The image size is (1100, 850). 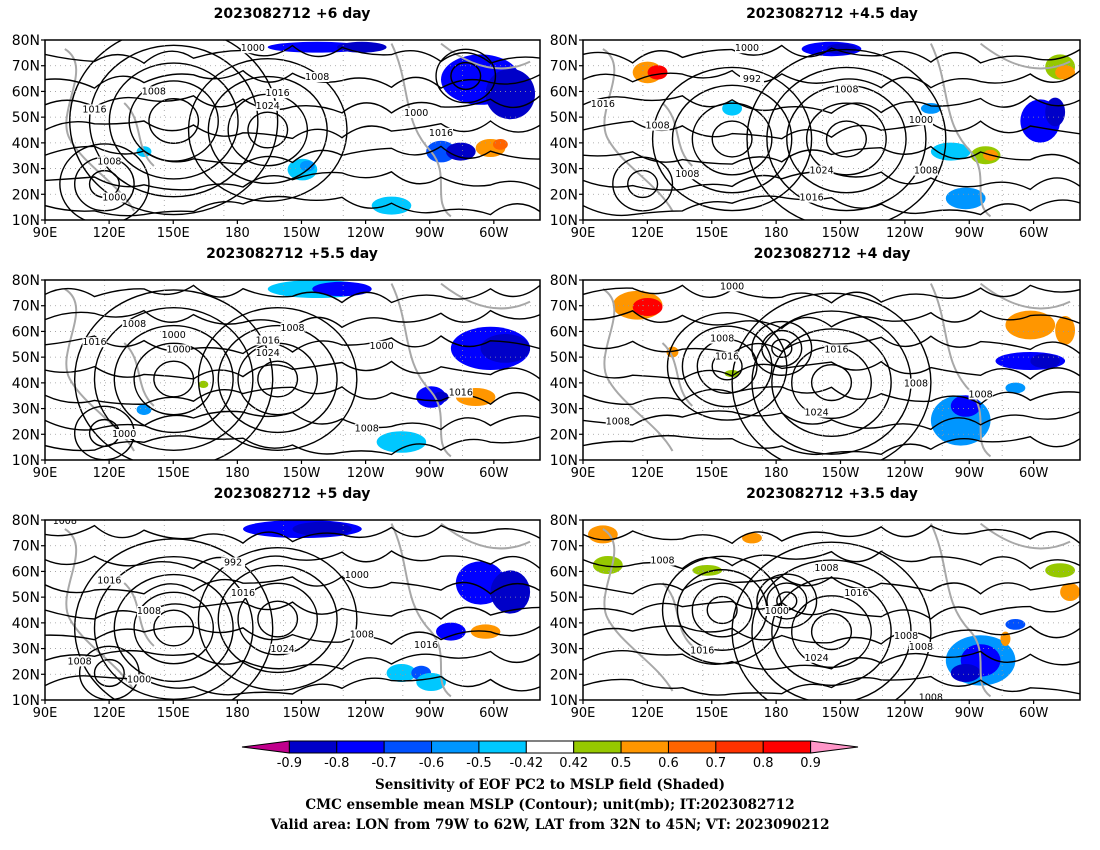 I want to click on lon-tick-label: 90E, so click(x=45, y=233).